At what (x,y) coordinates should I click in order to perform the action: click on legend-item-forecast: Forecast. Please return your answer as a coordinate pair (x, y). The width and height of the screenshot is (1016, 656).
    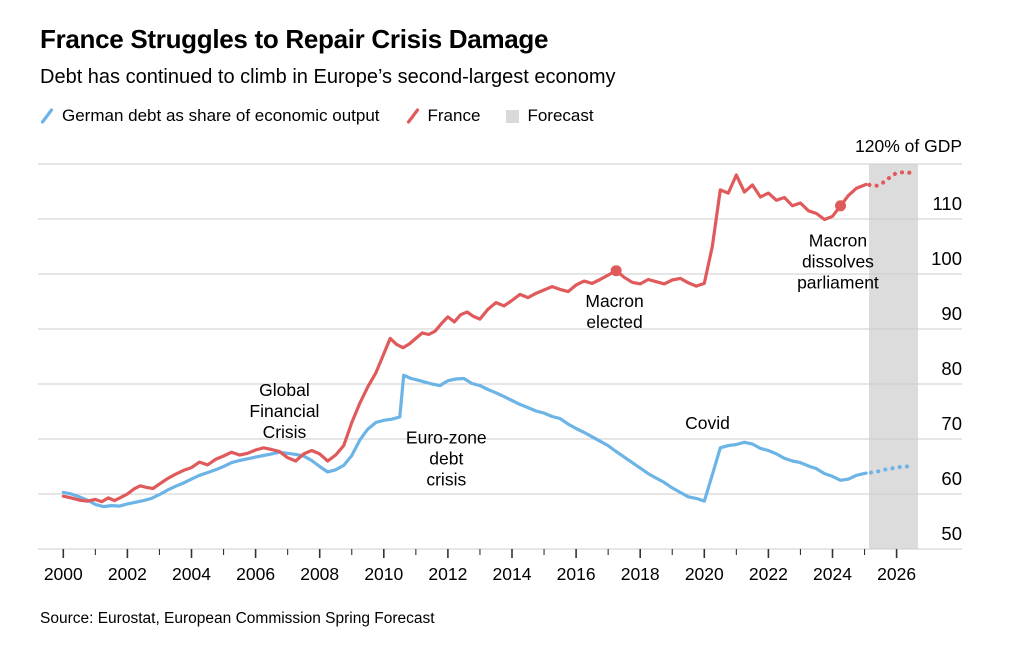
    Looking at the image, I should click on (550, 116).